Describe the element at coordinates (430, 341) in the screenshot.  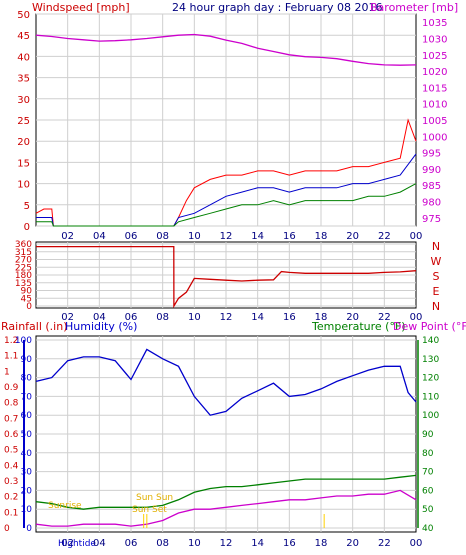
I see `temp-tick-label: 140` at that location.